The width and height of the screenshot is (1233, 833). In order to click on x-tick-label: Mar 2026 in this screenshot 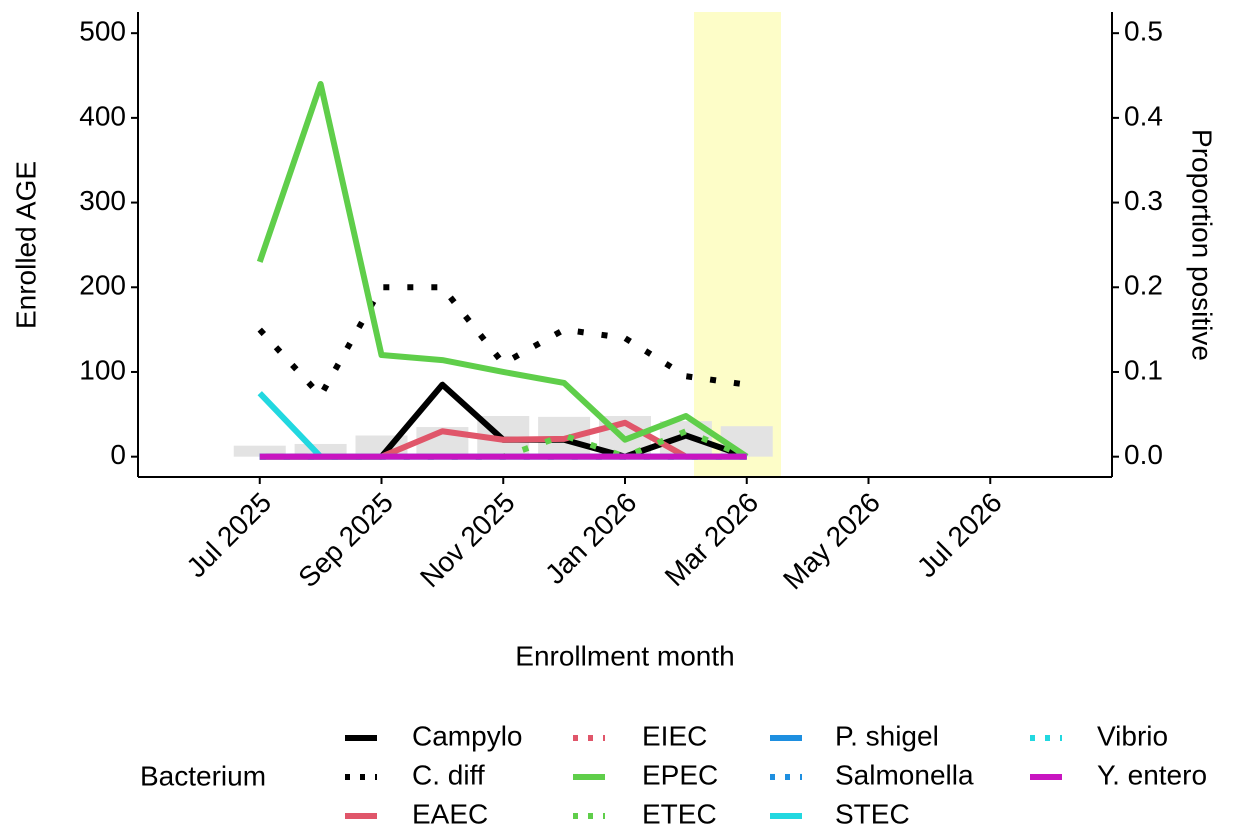, I will do `click(712, 540)`.